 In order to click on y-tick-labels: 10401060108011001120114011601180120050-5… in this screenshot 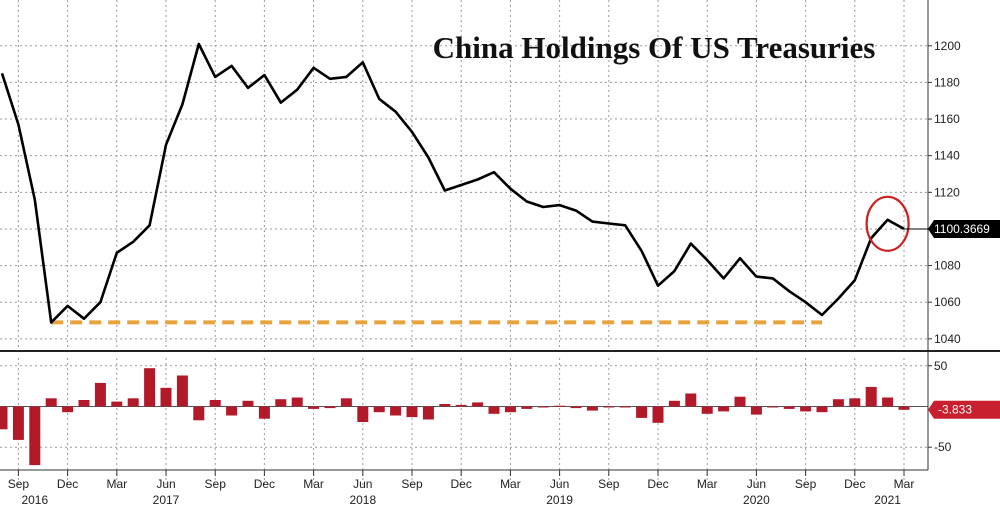, I will do `click(947, 246)`.